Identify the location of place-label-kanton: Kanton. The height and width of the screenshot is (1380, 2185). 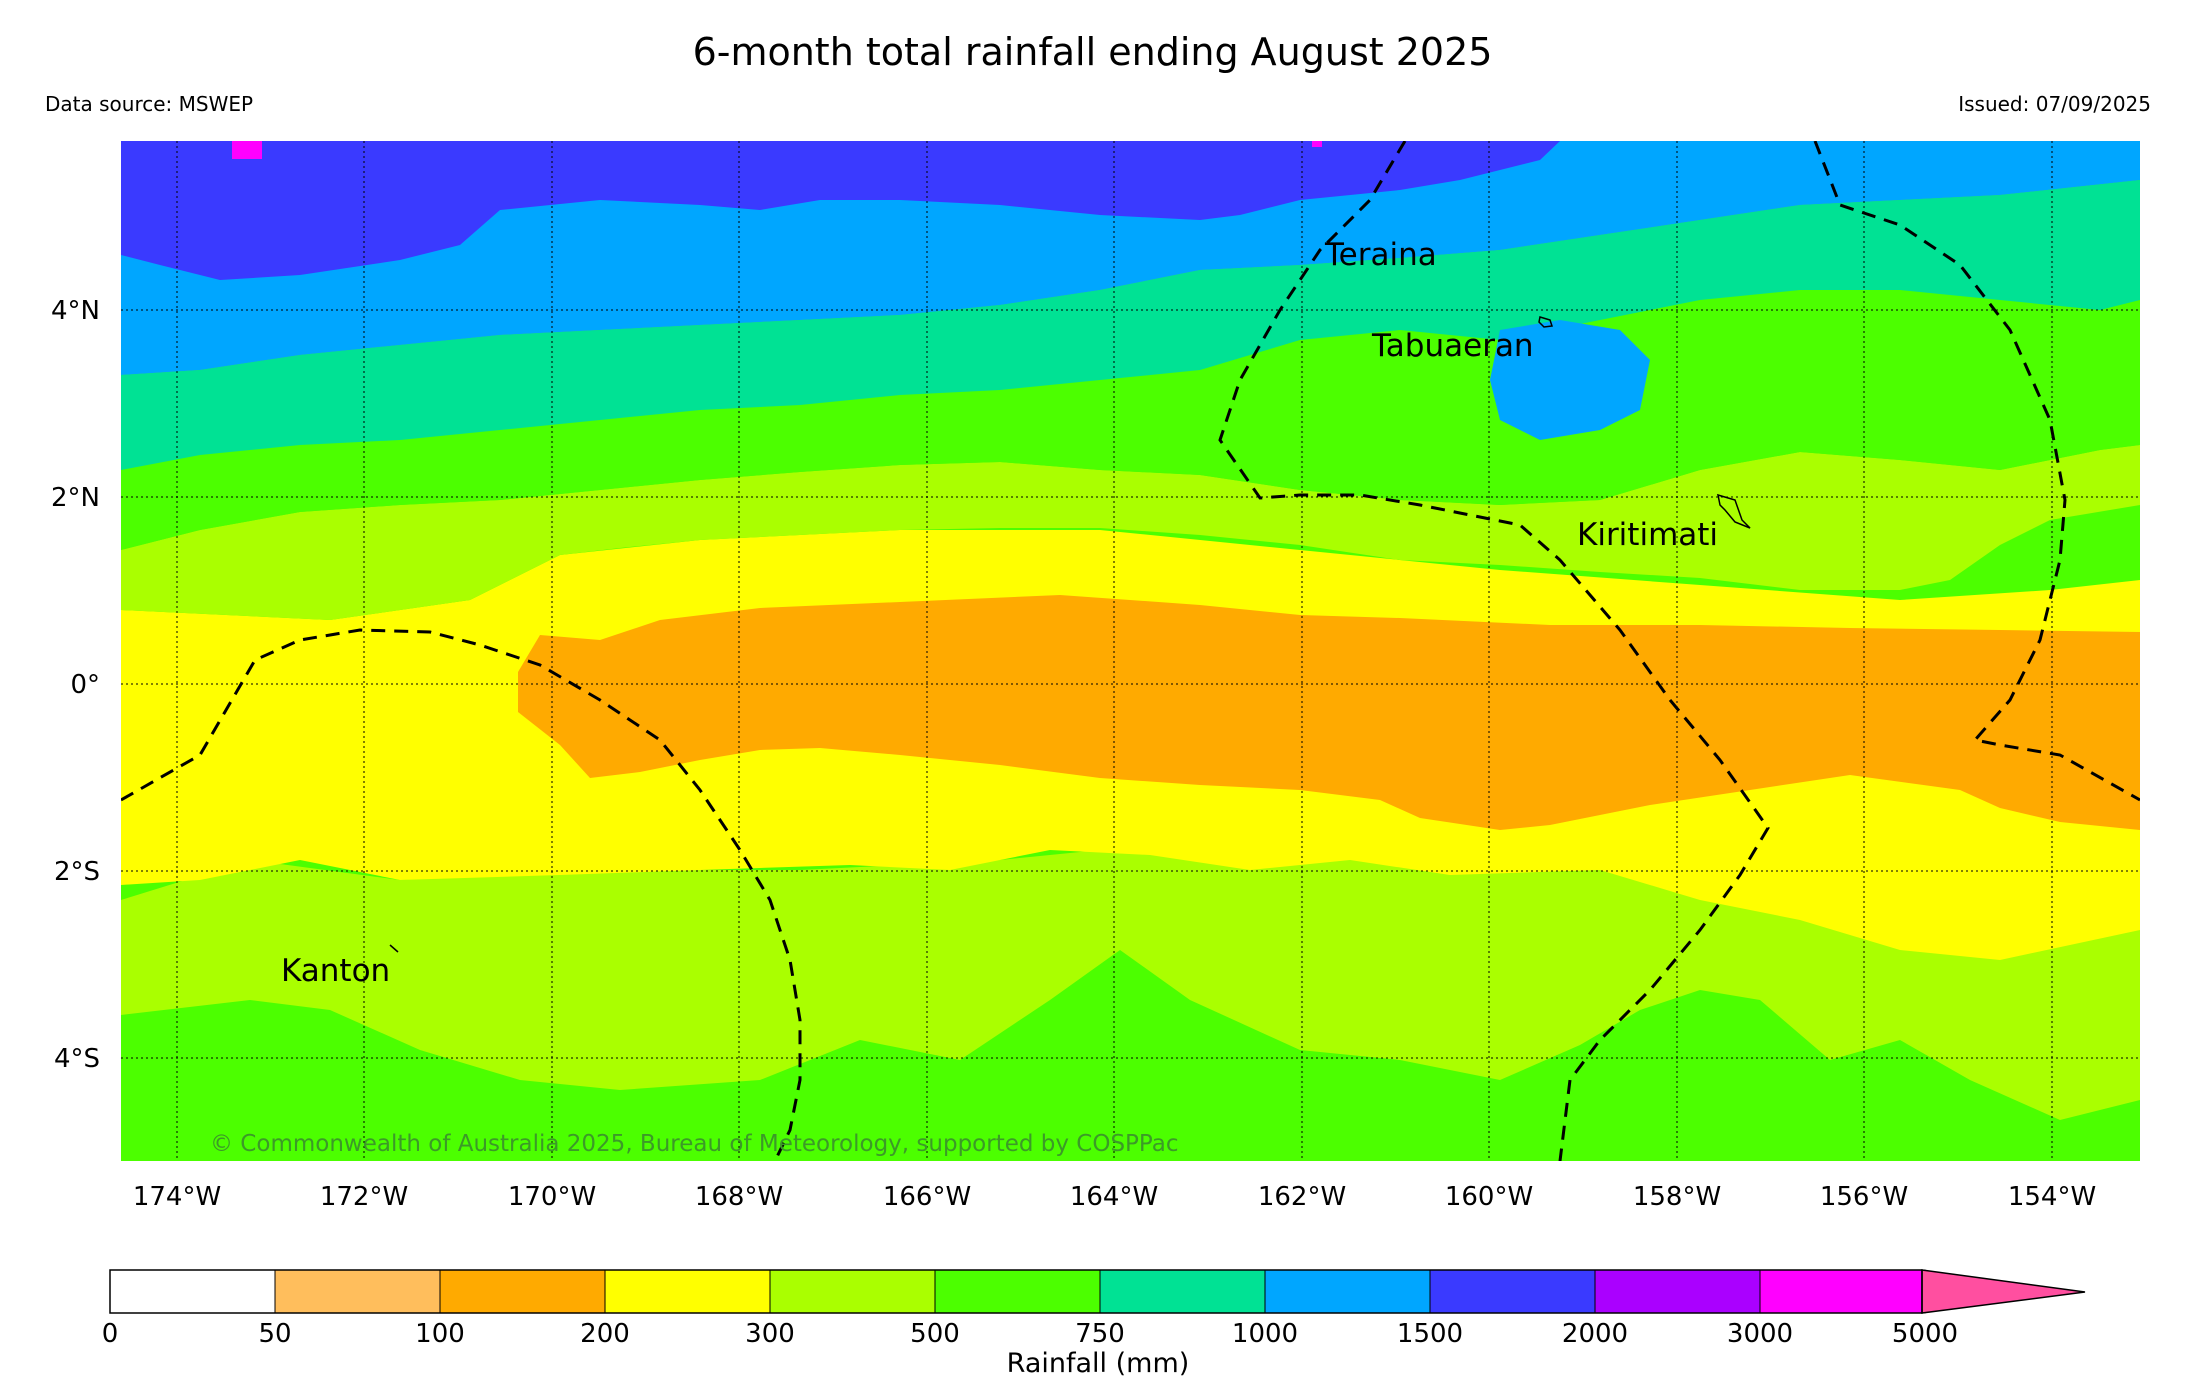
(335, 971).